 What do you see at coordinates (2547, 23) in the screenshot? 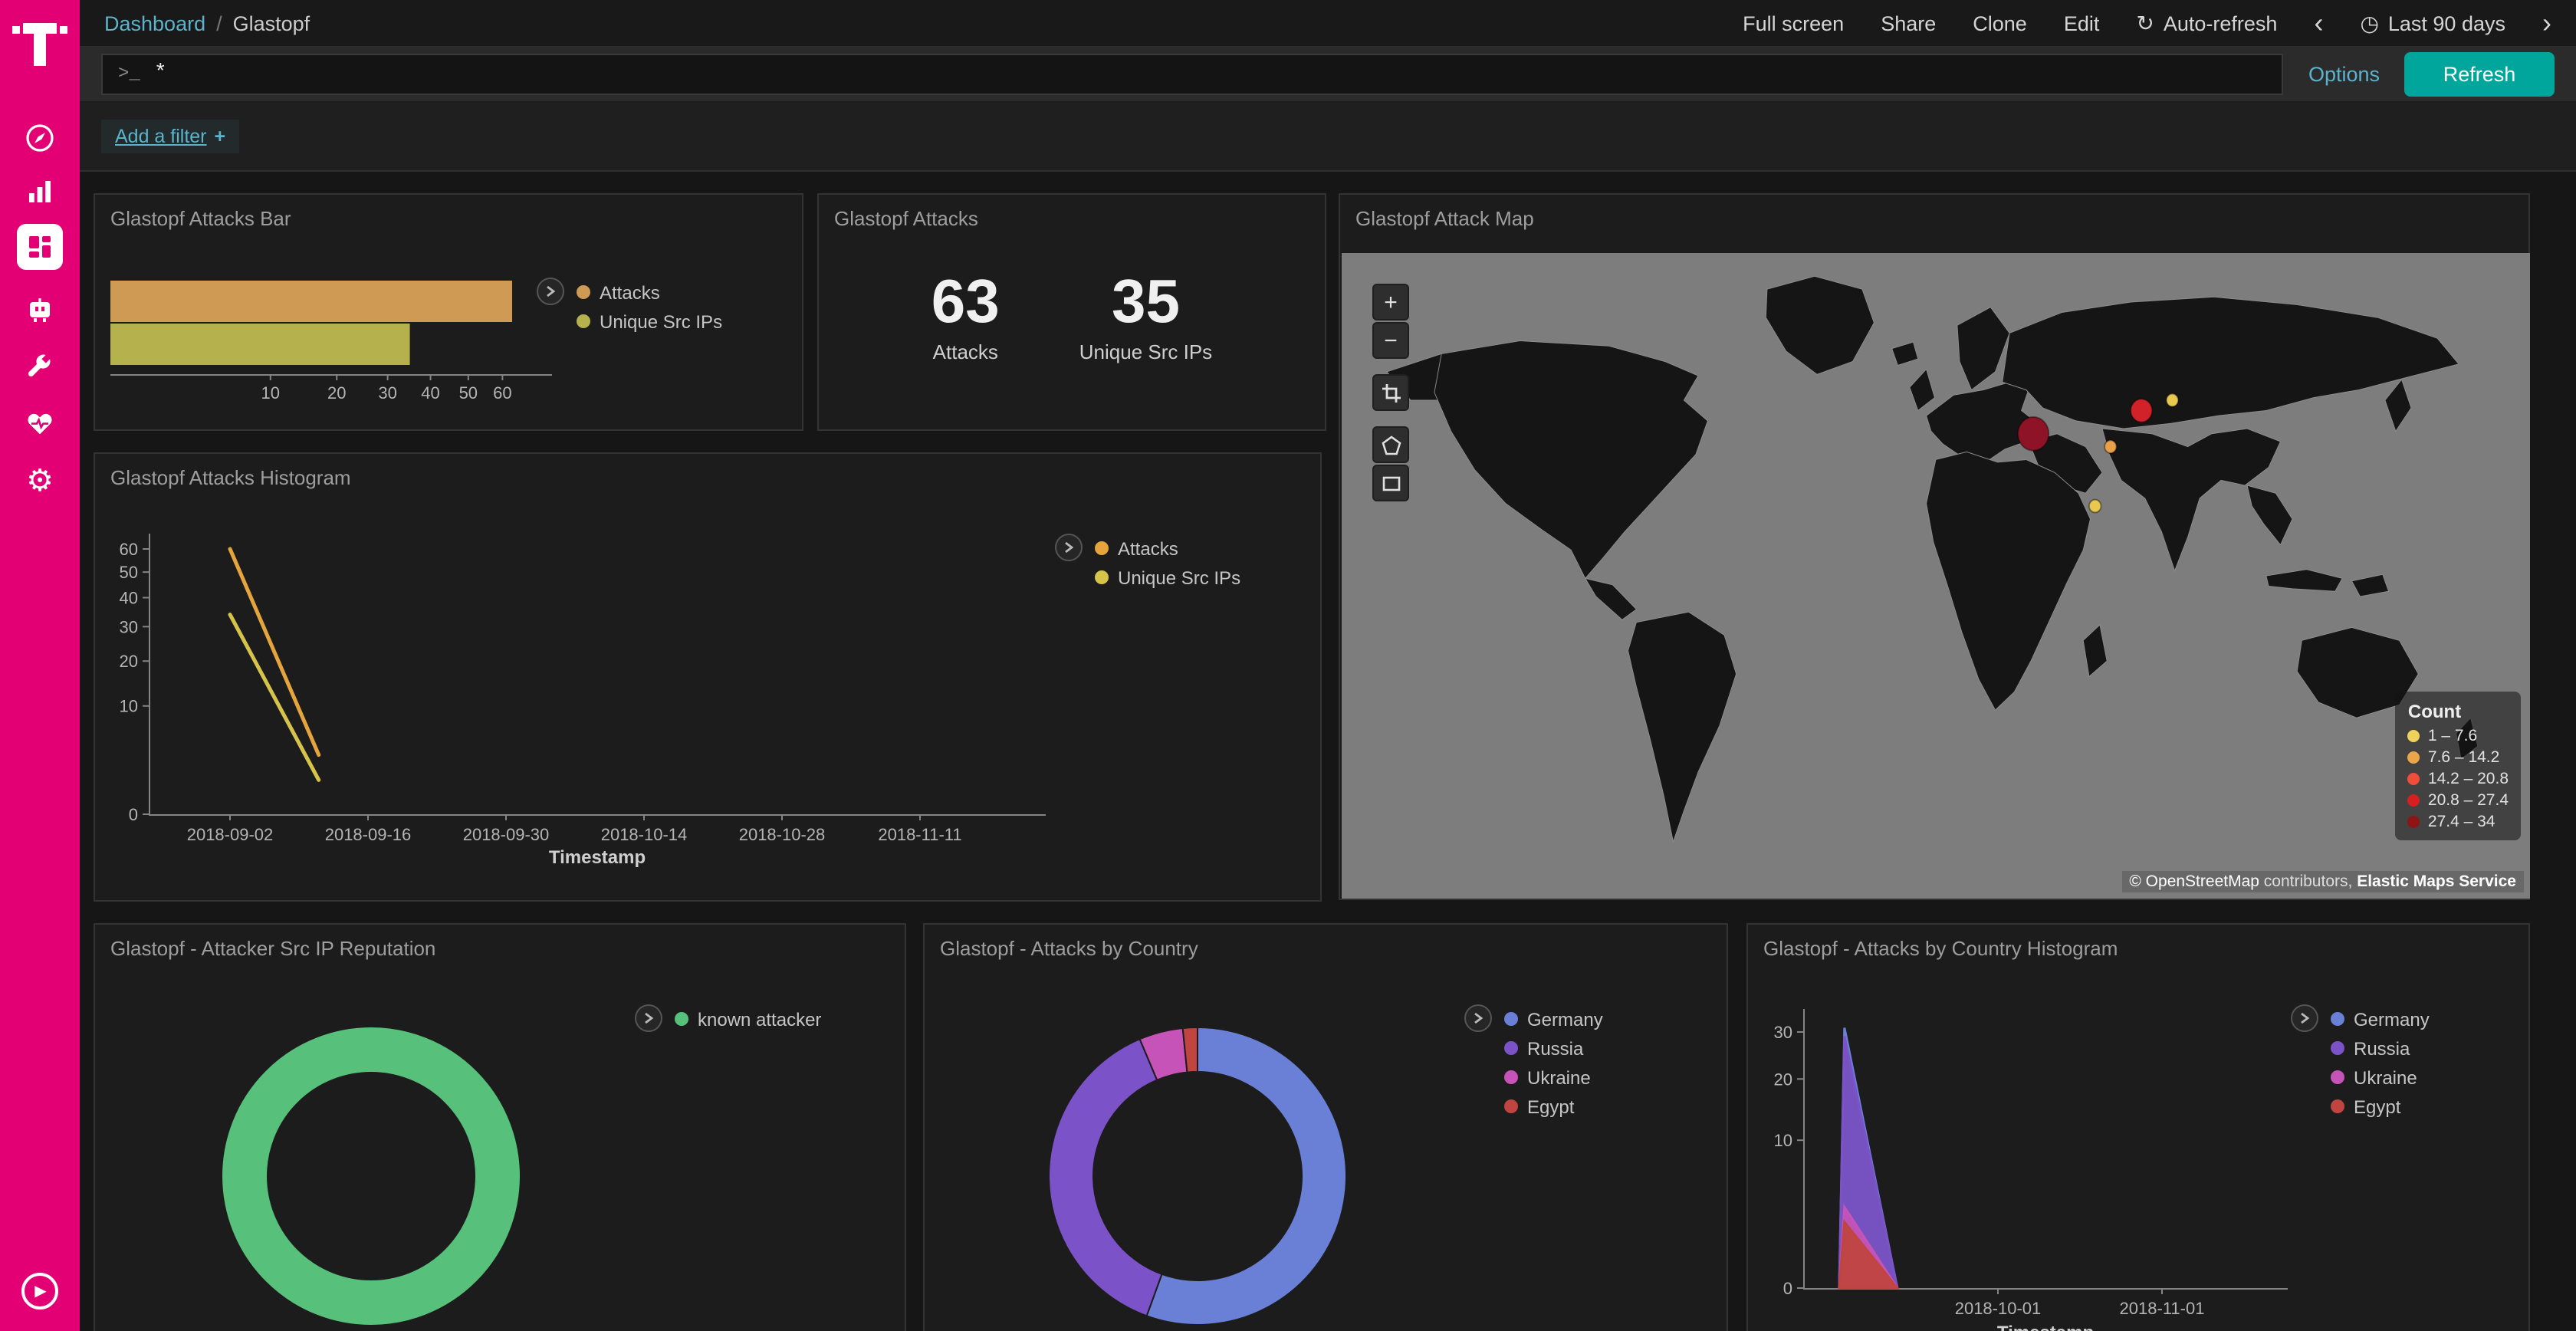
I see `time-forward-button: ›` at bounding box center [2547, 23].